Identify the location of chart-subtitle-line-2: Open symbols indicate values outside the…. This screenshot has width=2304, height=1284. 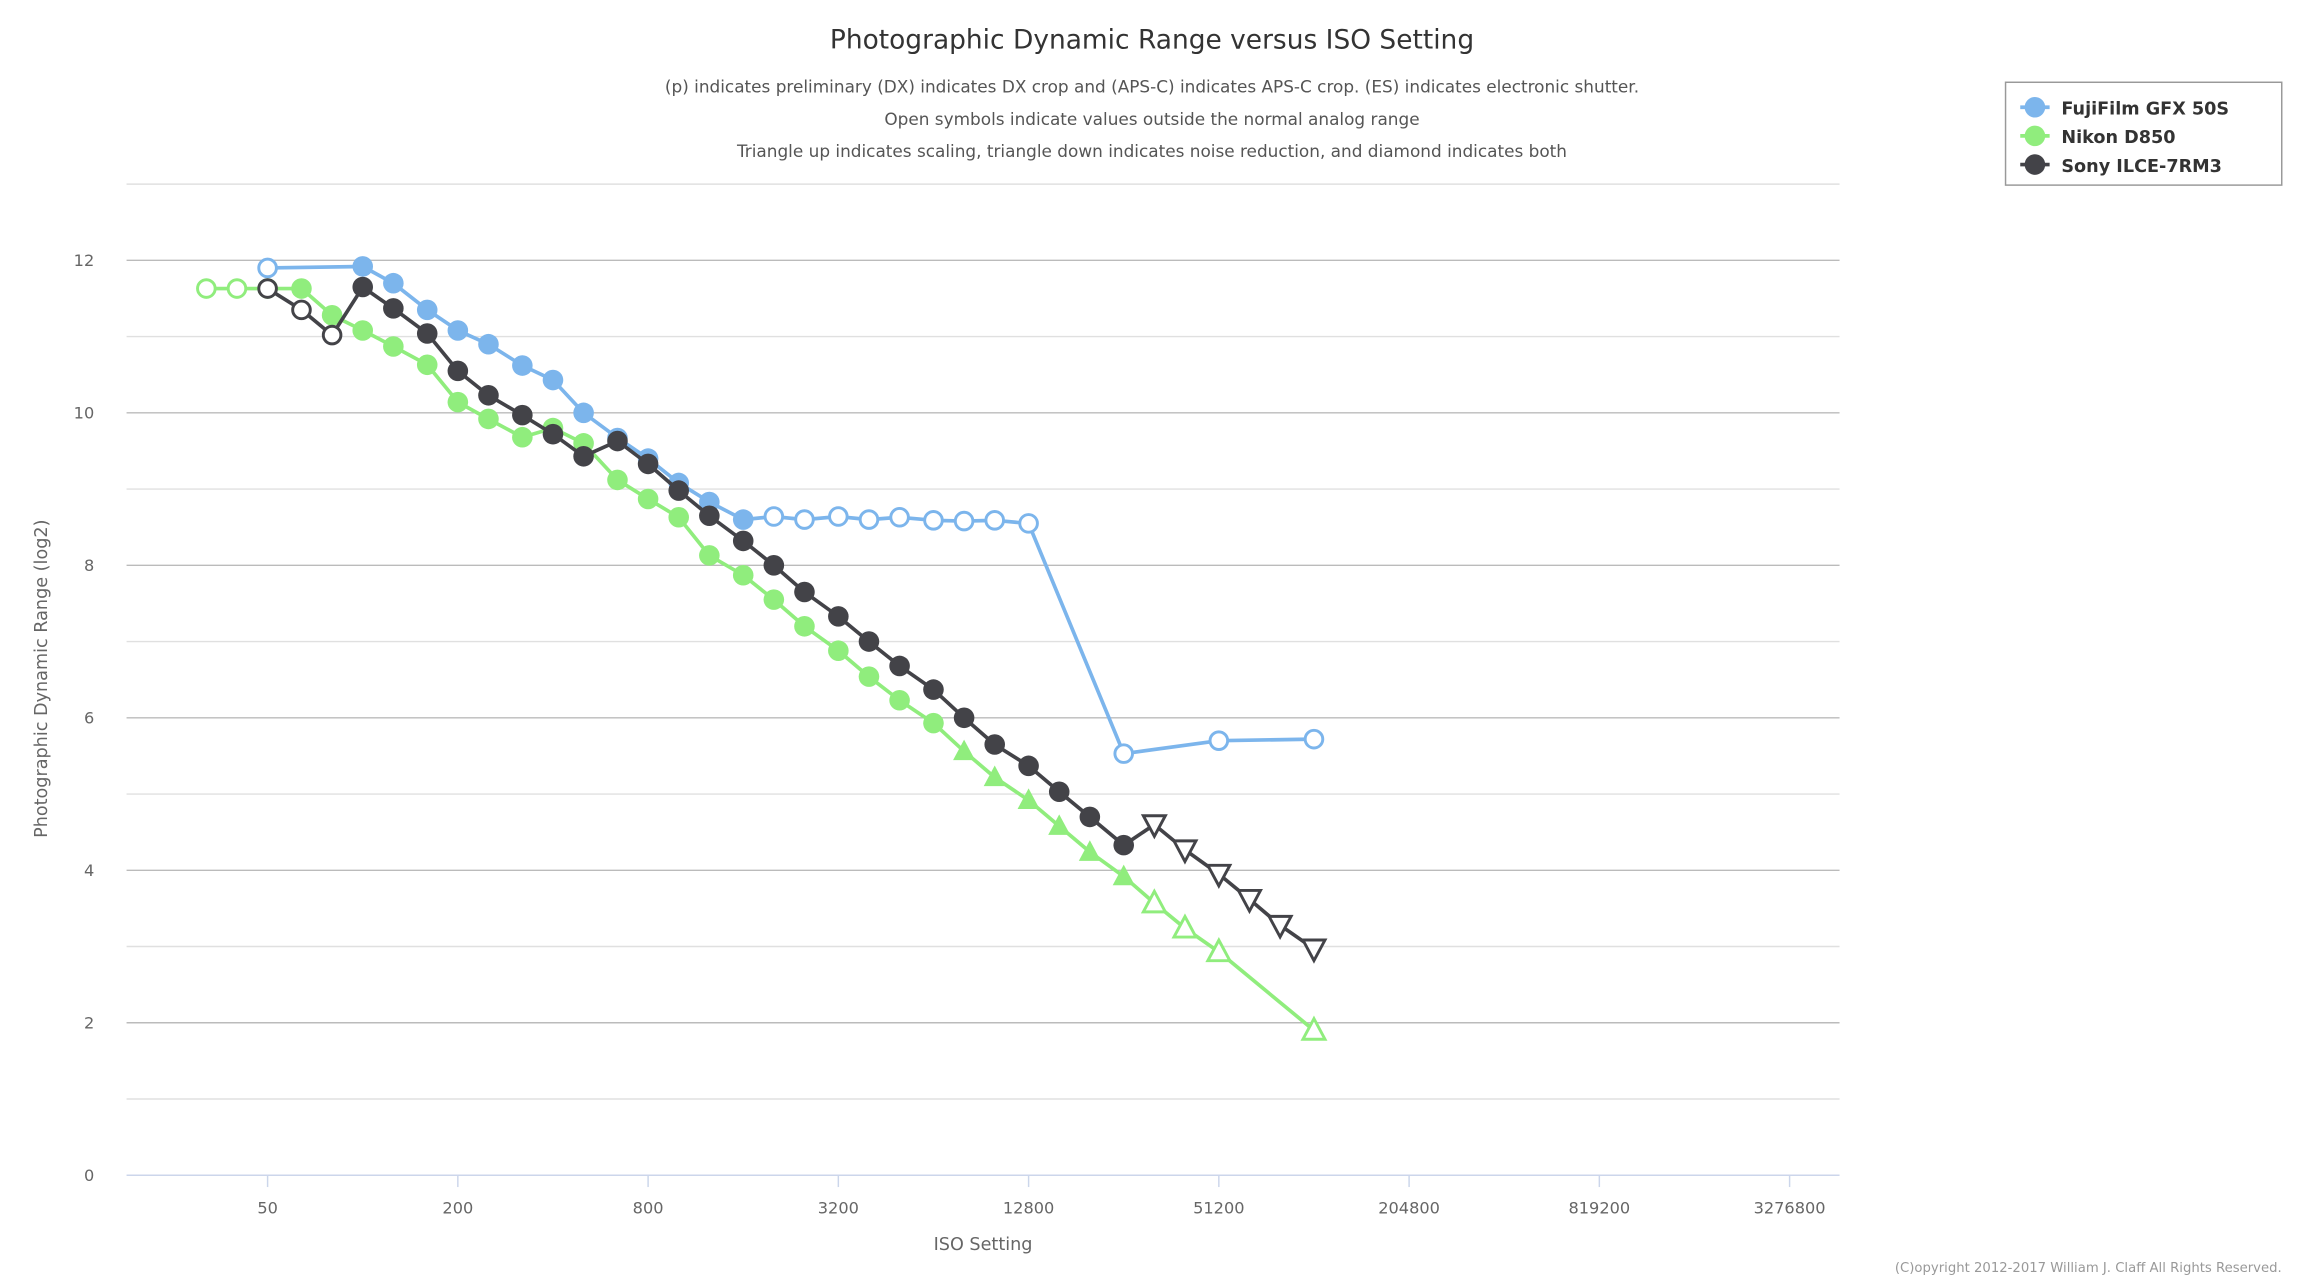
(1151, 119).